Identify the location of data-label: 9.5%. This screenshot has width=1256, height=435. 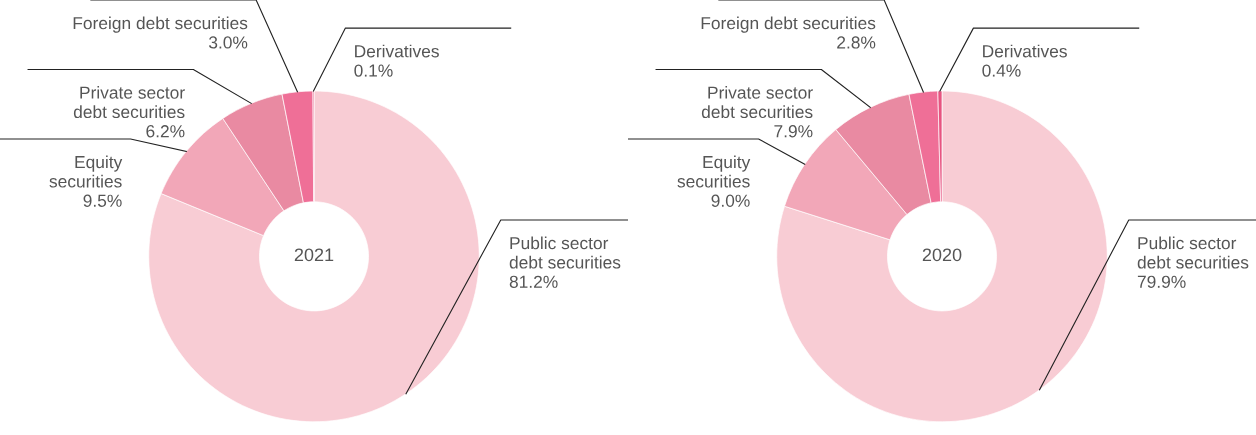
(102, 200).